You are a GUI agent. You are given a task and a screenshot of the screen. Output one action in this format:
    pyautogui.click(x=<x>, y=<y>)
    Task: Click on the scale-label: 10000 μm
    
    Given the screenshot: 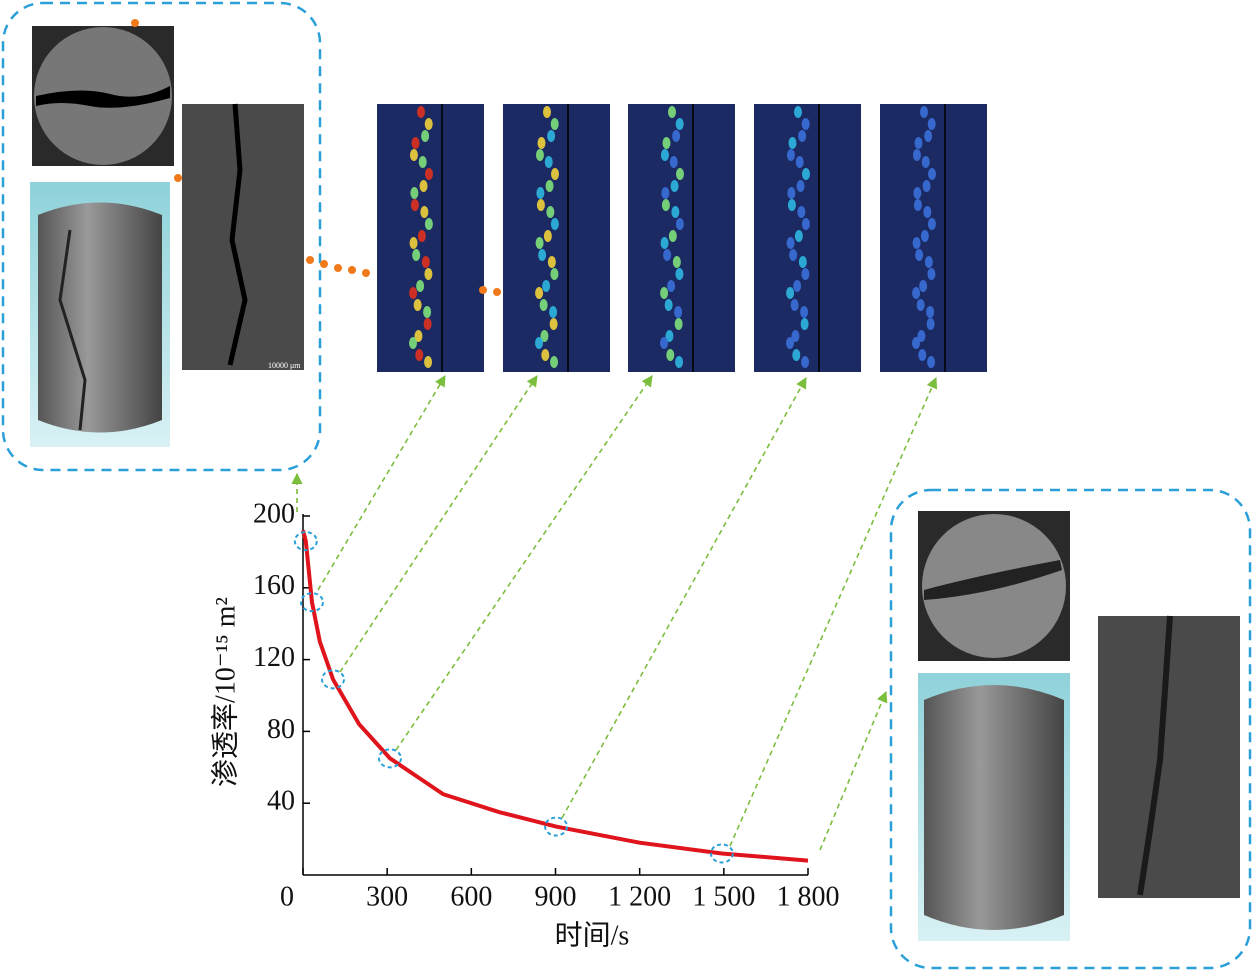 What is the action you would take?
    pyautogui.click(x=284, y=365)
    